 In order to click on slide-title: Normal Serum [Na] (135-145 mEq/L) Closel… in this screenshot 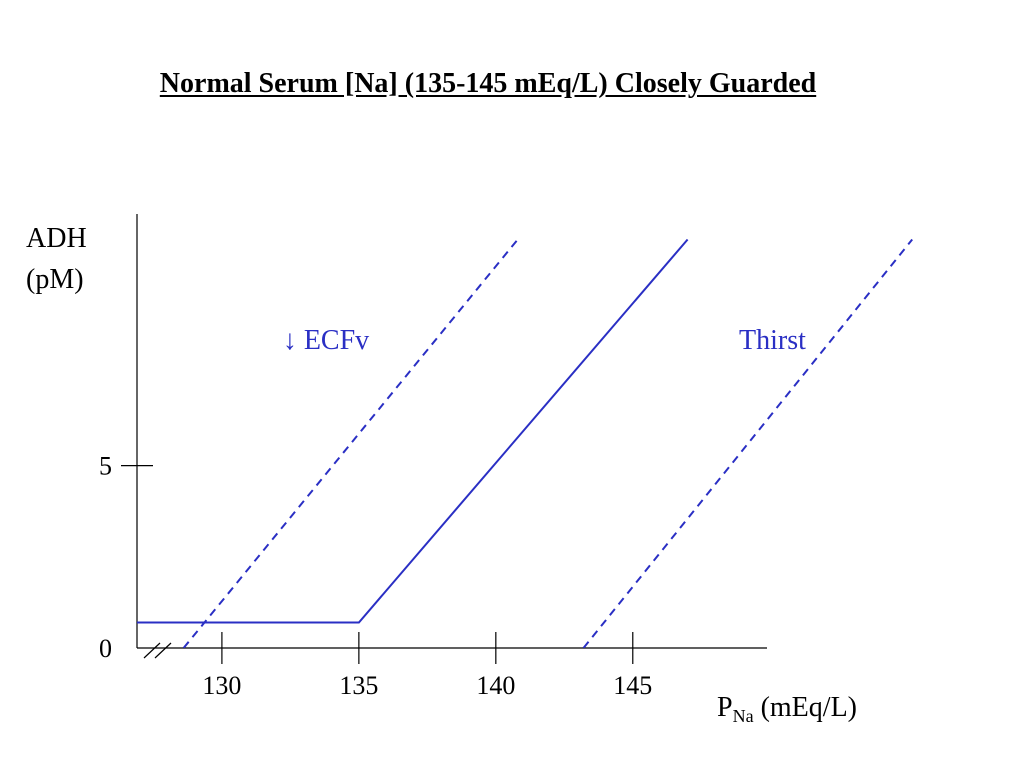, I will do `click(488, 83)`.